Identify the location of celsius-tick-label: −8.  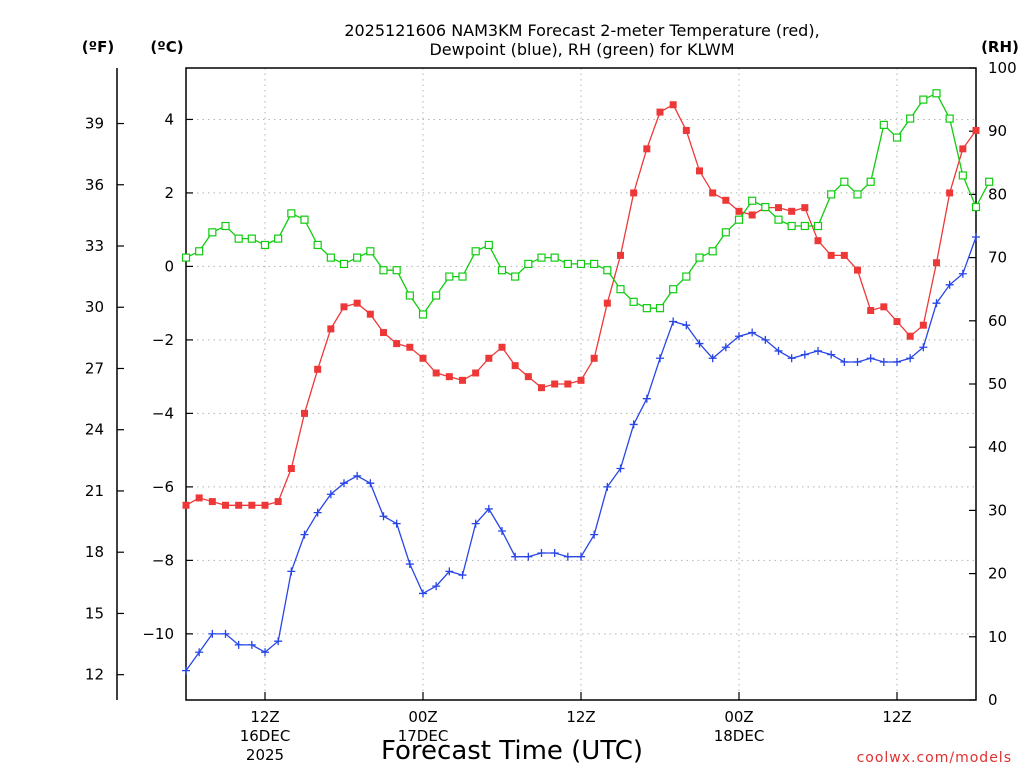
(163, 560).